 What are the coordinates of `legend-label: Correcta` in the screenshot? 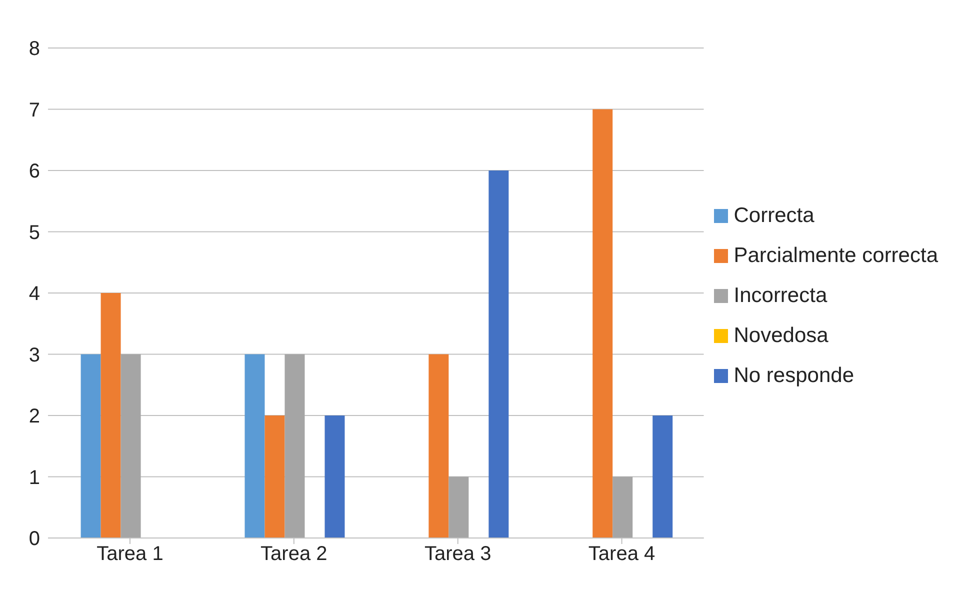 It's located at (774, 215).